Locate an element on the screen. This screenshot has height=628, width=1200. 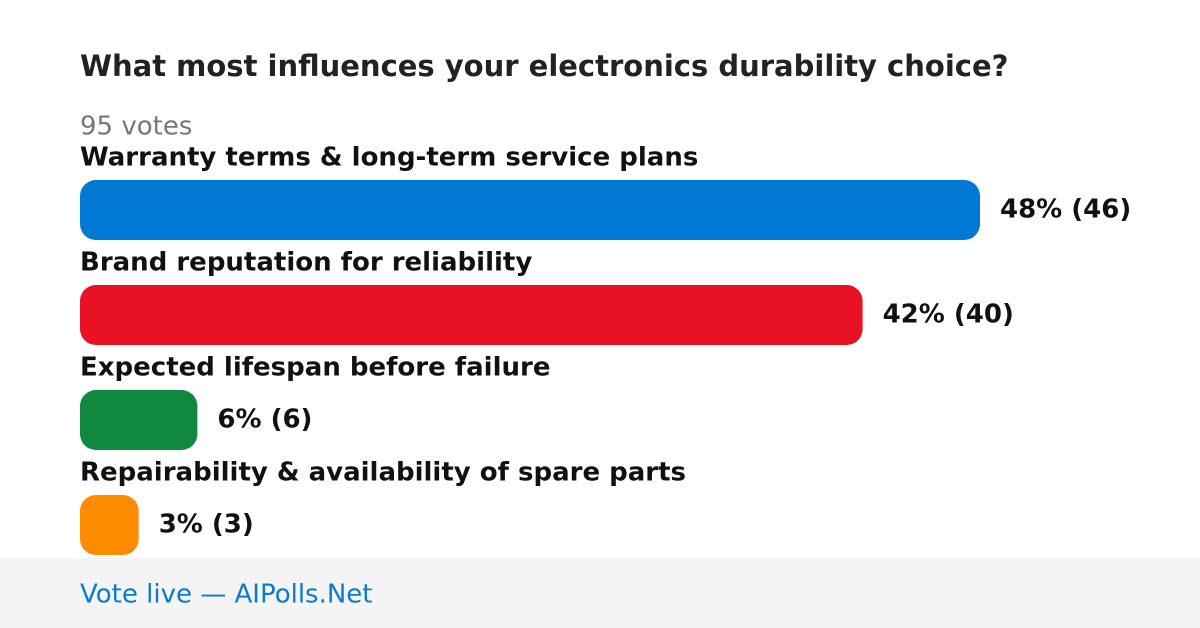
option-label: Warranty terms & long-term service plans is located at coordinates (389, 158).